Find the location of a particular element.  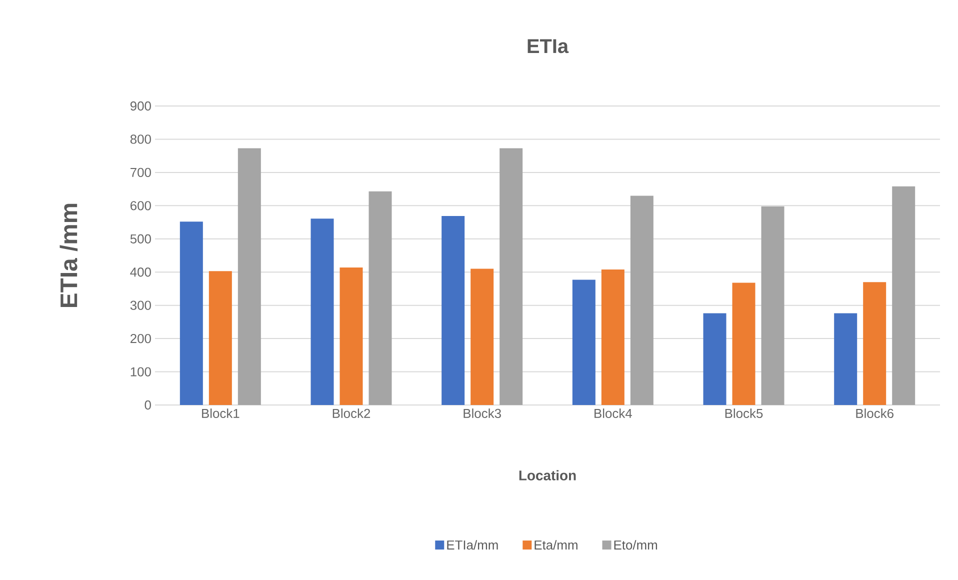

x-tick-label: Block4 is located at coordinates (613, 413).